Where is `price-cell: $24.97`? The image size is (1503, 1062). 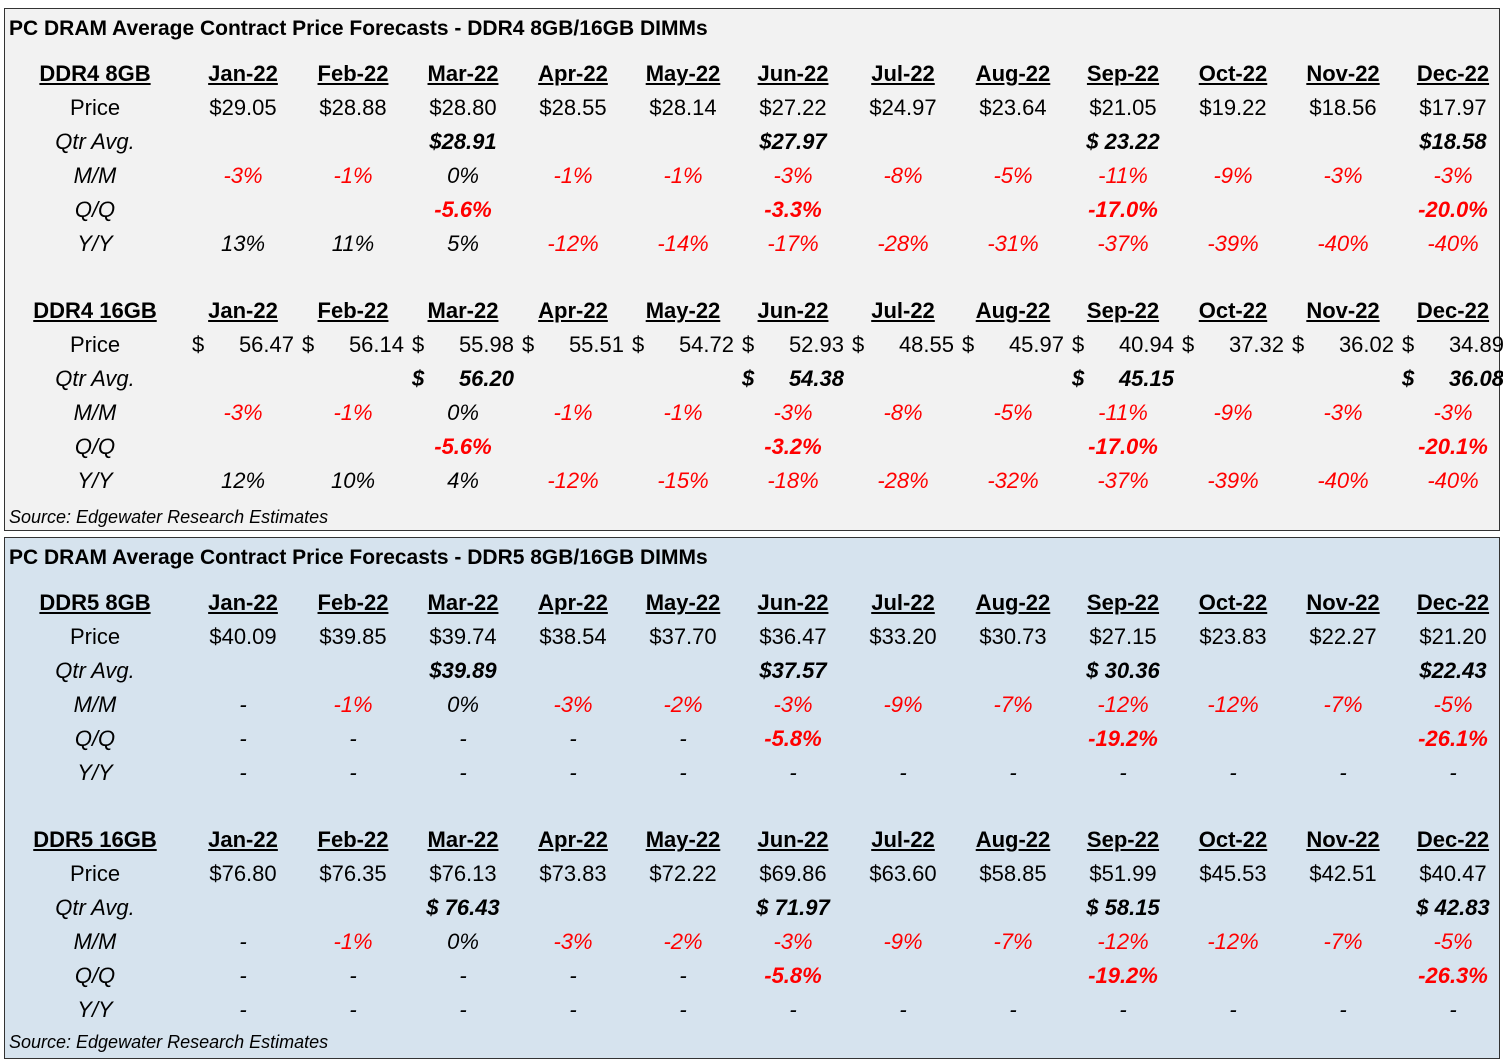 price-cell: $24.97 is located at coordinates (903, 107).